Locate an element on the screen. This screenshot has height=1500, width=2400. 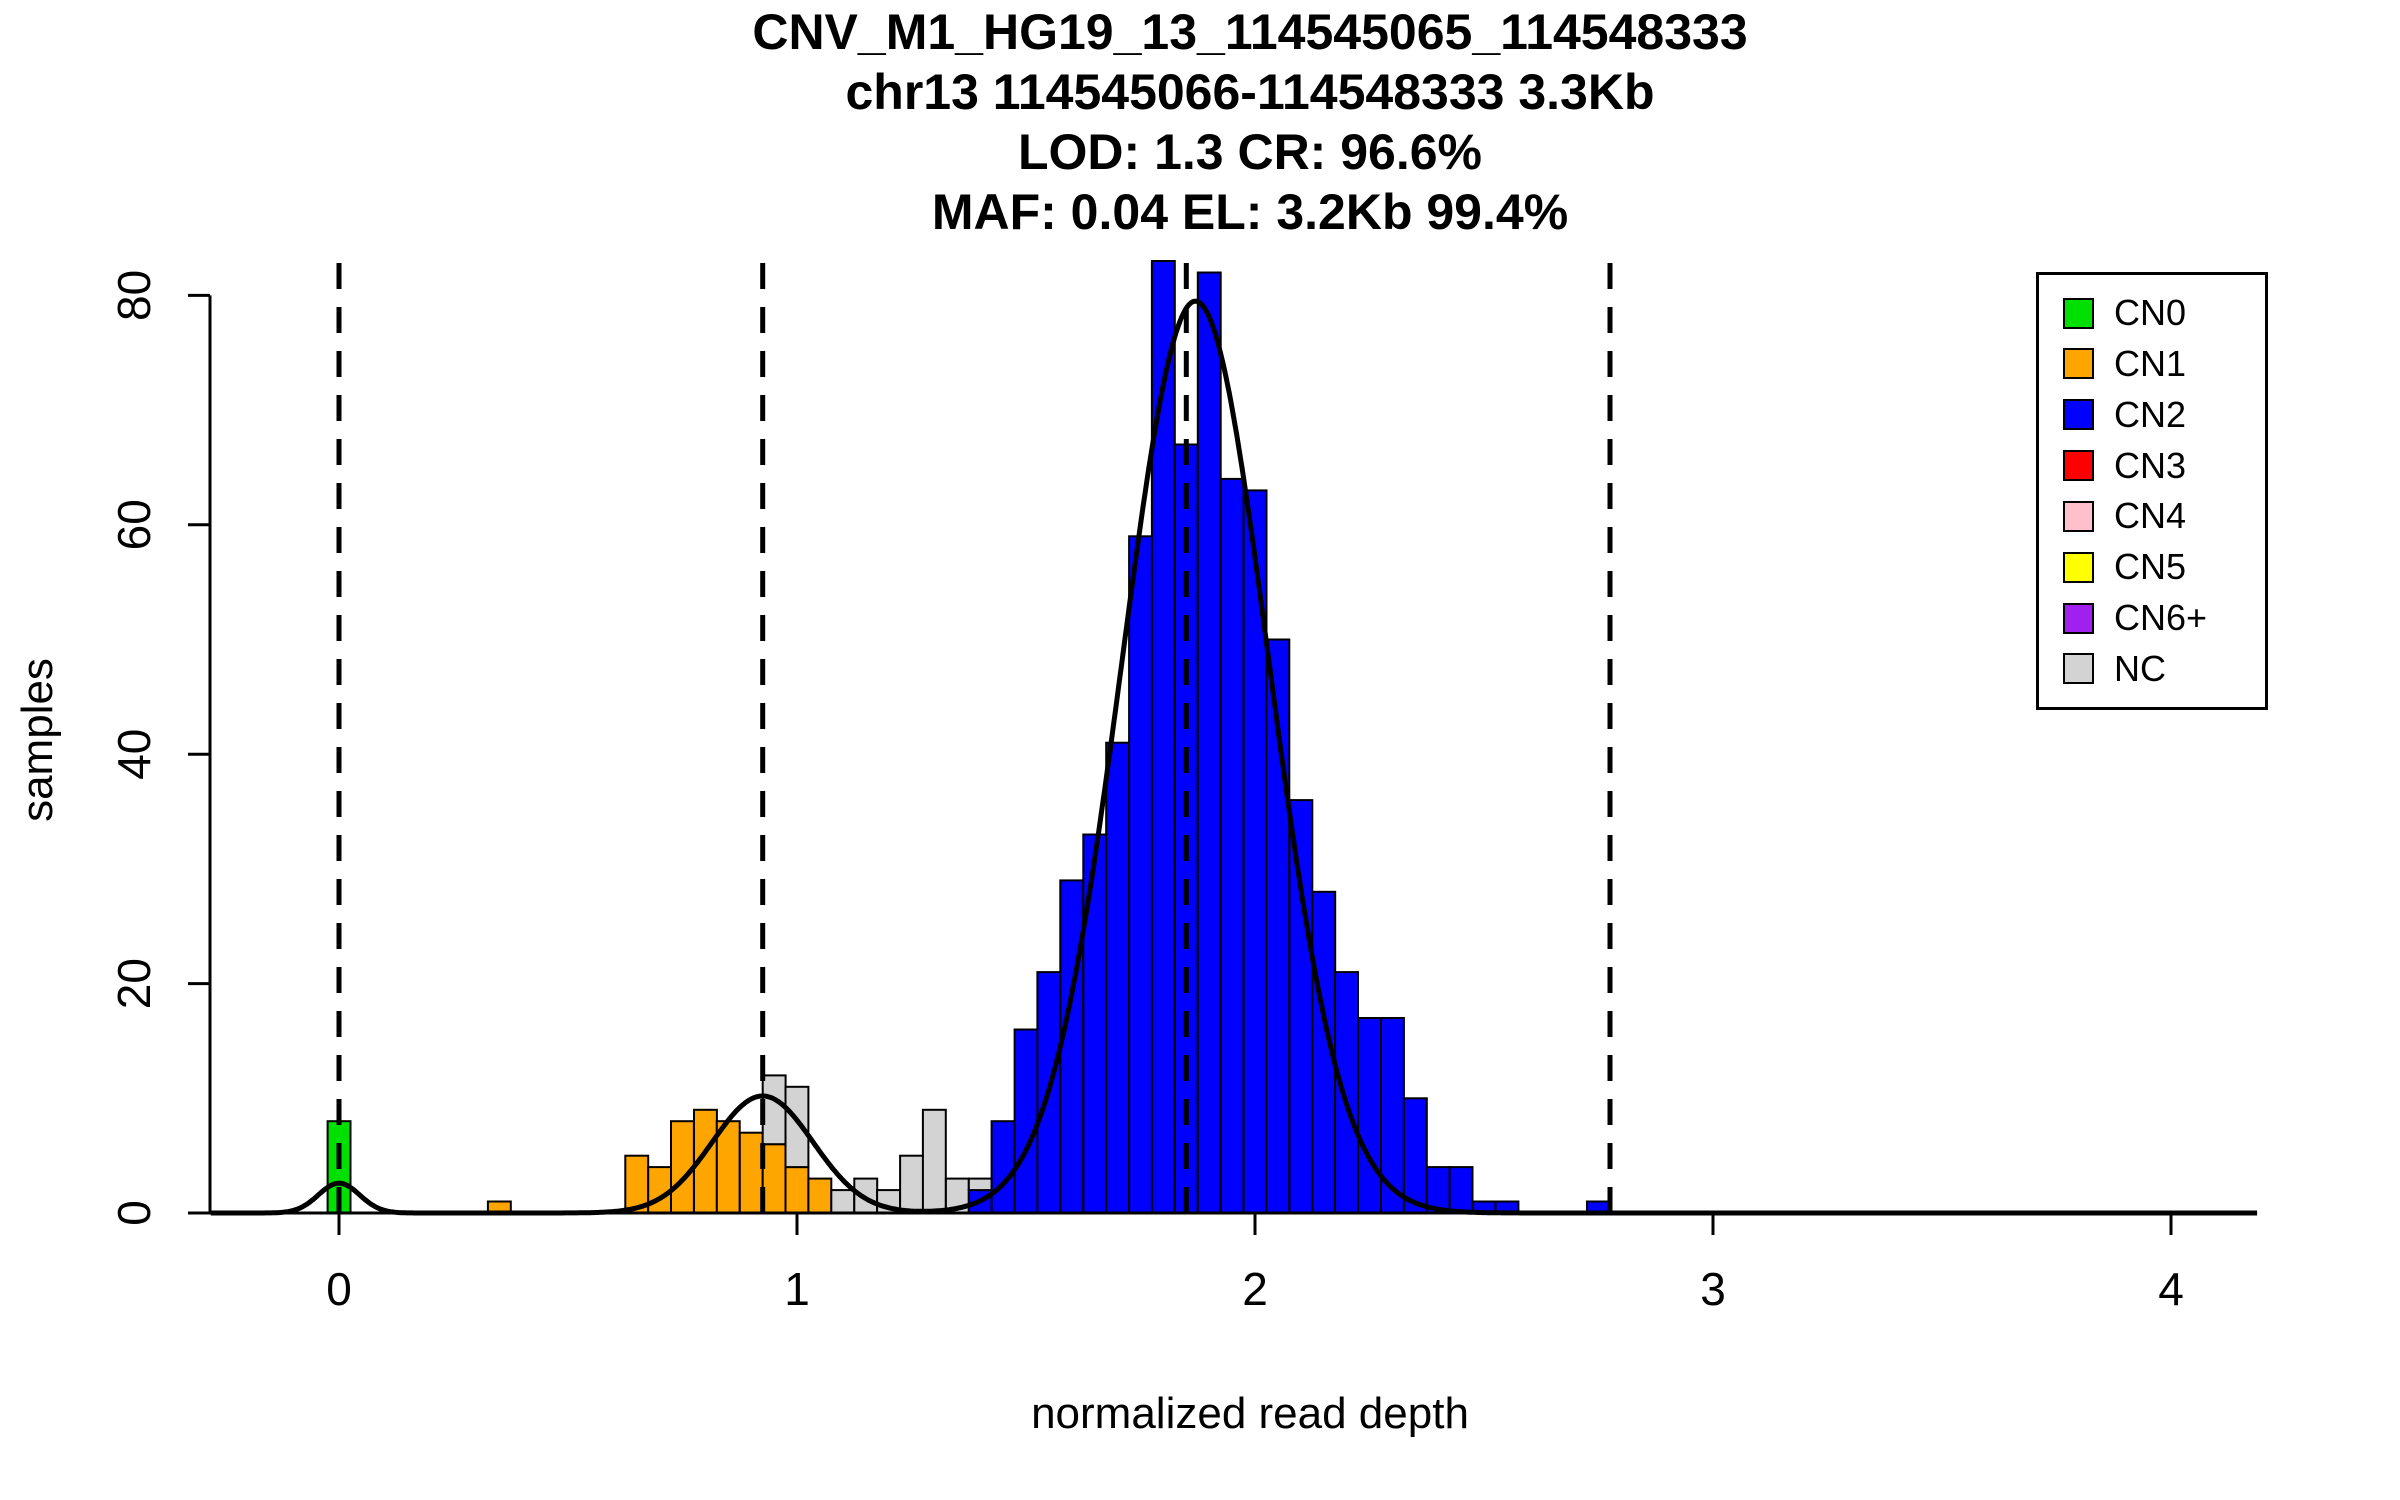
y-tick-label: 0 is located at coordinates (134, 1213).